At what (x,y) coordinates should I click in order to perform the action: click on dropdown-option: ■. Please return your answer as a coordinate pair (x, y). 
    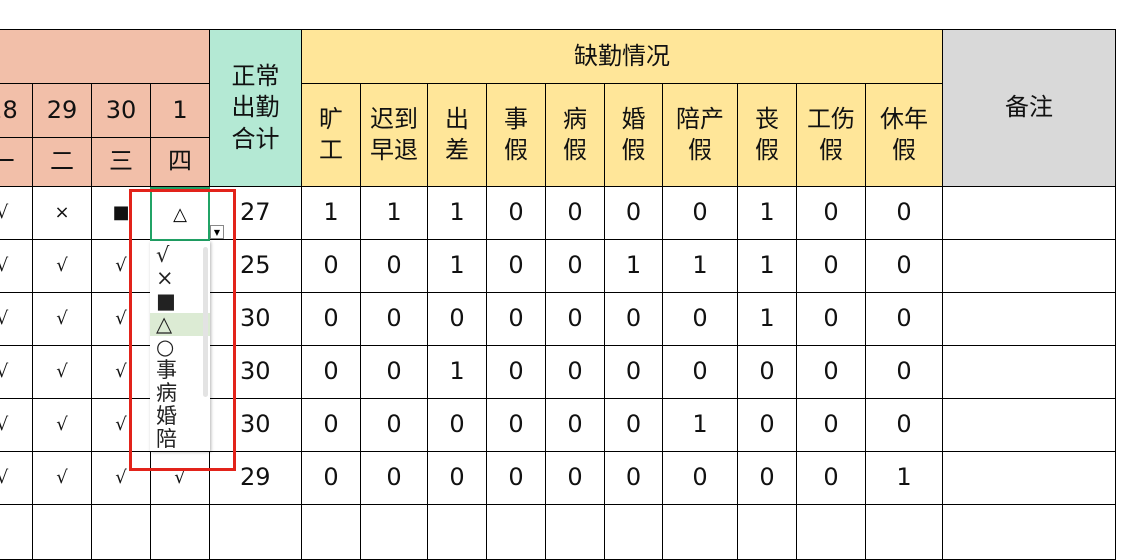
    Looking at the image, I should click on (166, 301).